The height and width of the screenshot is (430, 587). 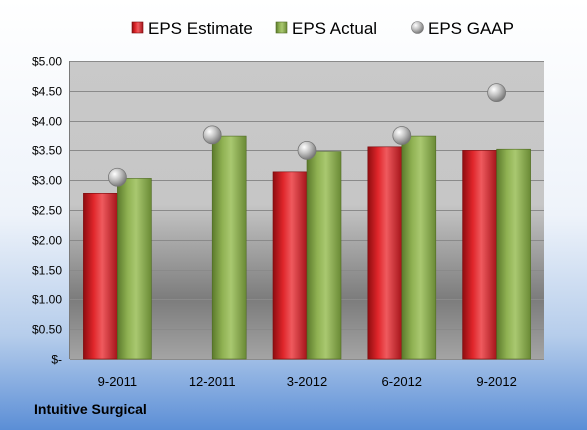 I want to click on y-tick-label: $1.00, so click(x=47, y=300).